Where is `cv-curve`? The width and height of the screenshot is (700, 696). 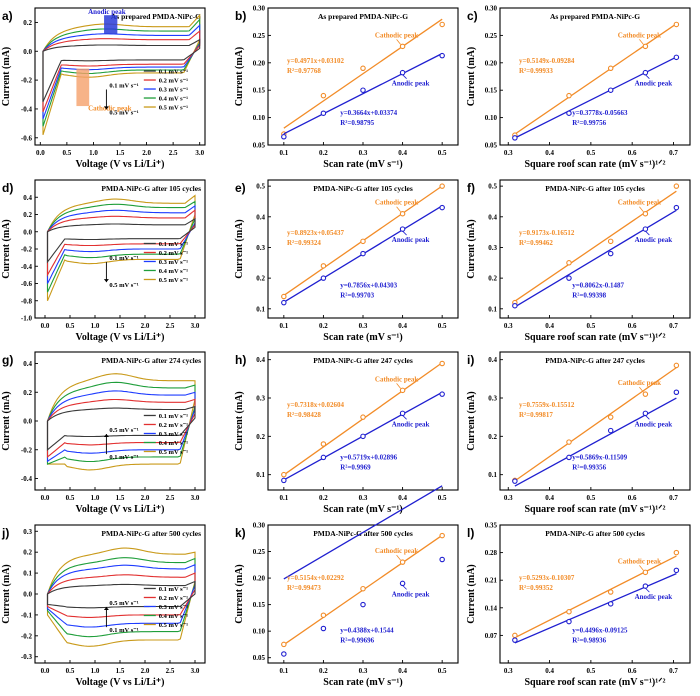
cv-curve is located at coordinates (121, 240).